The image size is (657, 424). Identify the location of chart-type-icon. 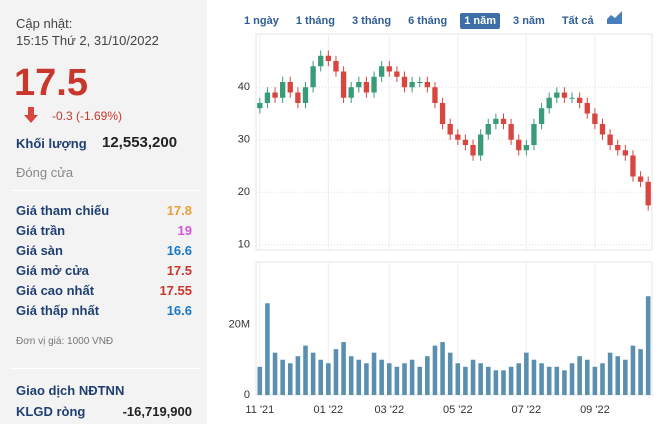
(614, 18).